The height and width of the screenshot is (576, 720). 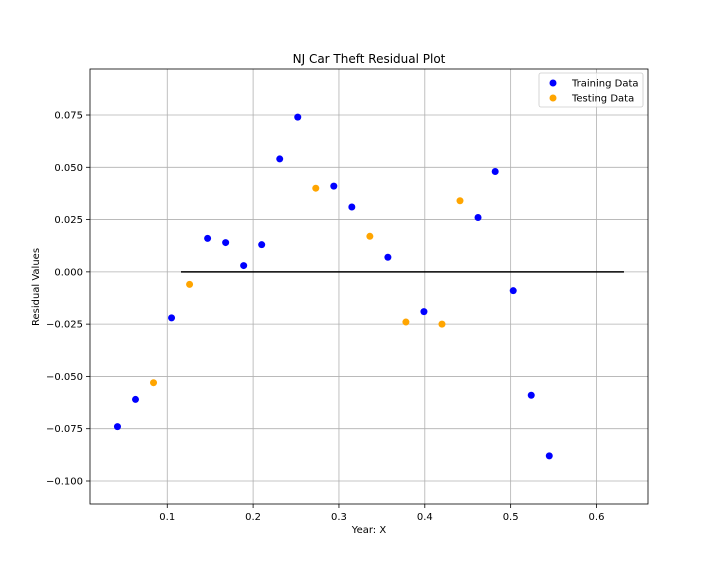 I want to click on y-tick-label: −0.050, so click(x=64, y=377).